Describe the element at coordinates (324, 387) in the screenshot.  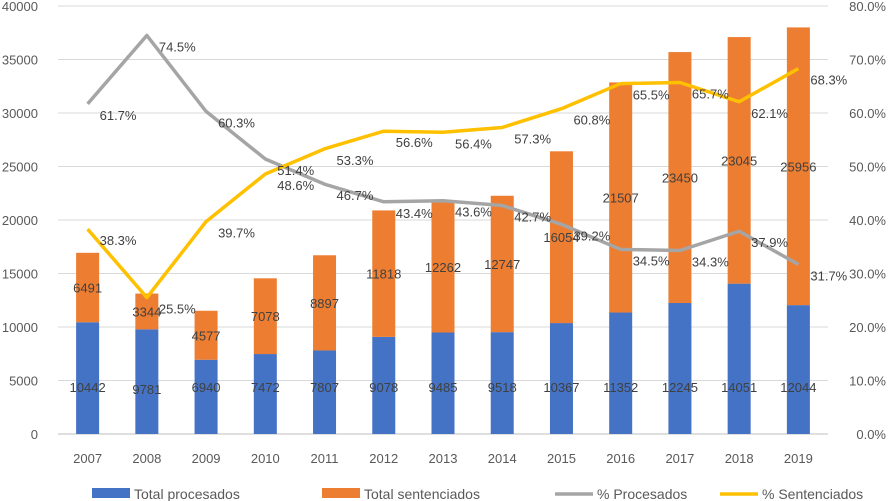
I see `bar-value-label: 7807` at that location.